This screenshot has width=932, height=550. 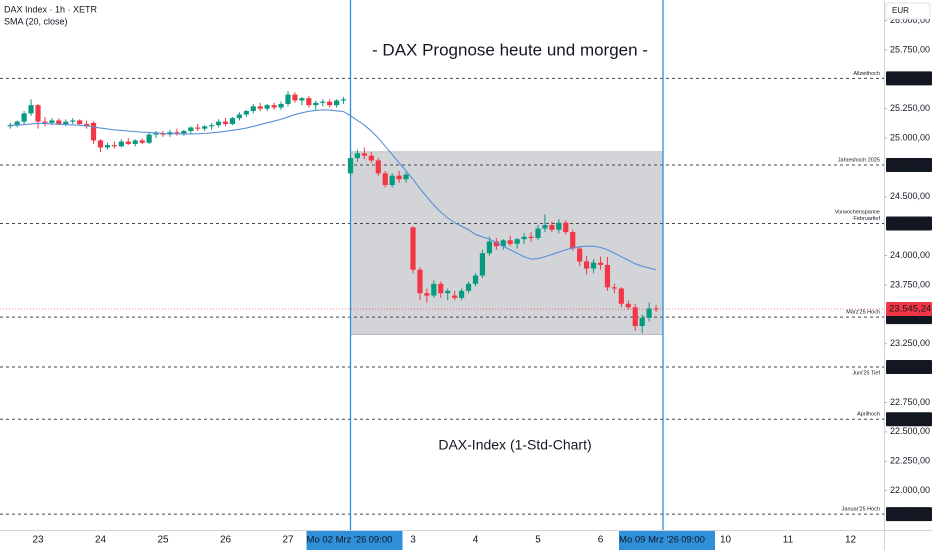 What do you see at coordinates (900, 10) in the screenshot?
I see `currency-label: EUR` at bounding box center [900, 10].